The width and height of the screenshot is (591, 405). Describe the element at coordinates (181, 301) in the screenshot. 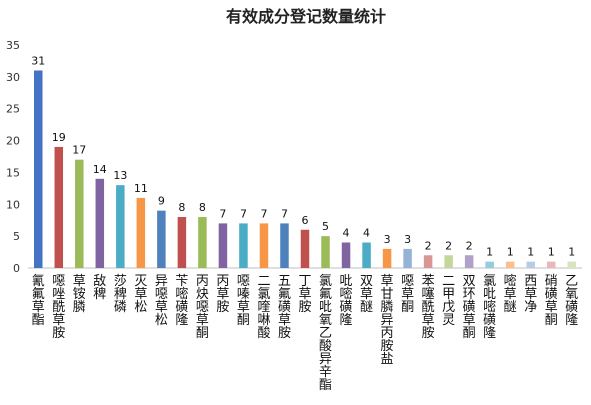

I see `x-tick-label: 苄嘧磺隆` at that location.